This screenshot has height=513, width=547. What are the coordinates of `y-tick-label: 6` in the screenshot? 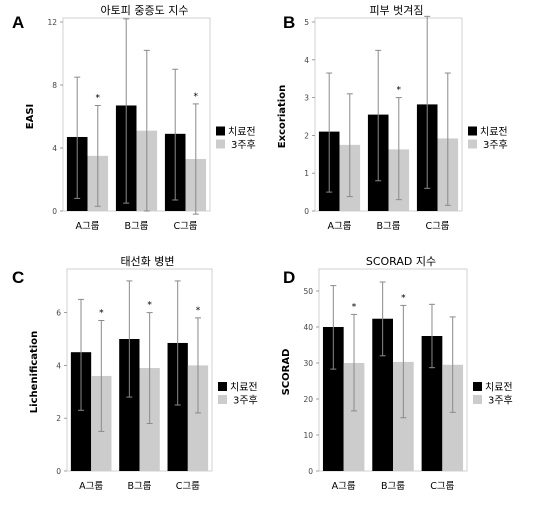 It's located at (58, 313).